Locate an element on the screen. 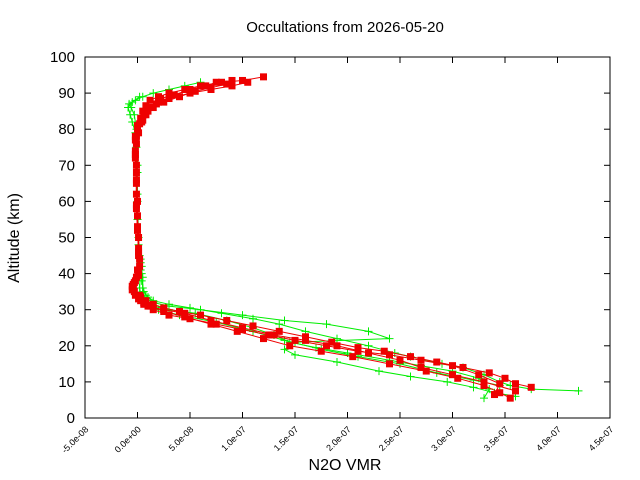  y-tick-label: 10 is located at coordinates (66, 382).